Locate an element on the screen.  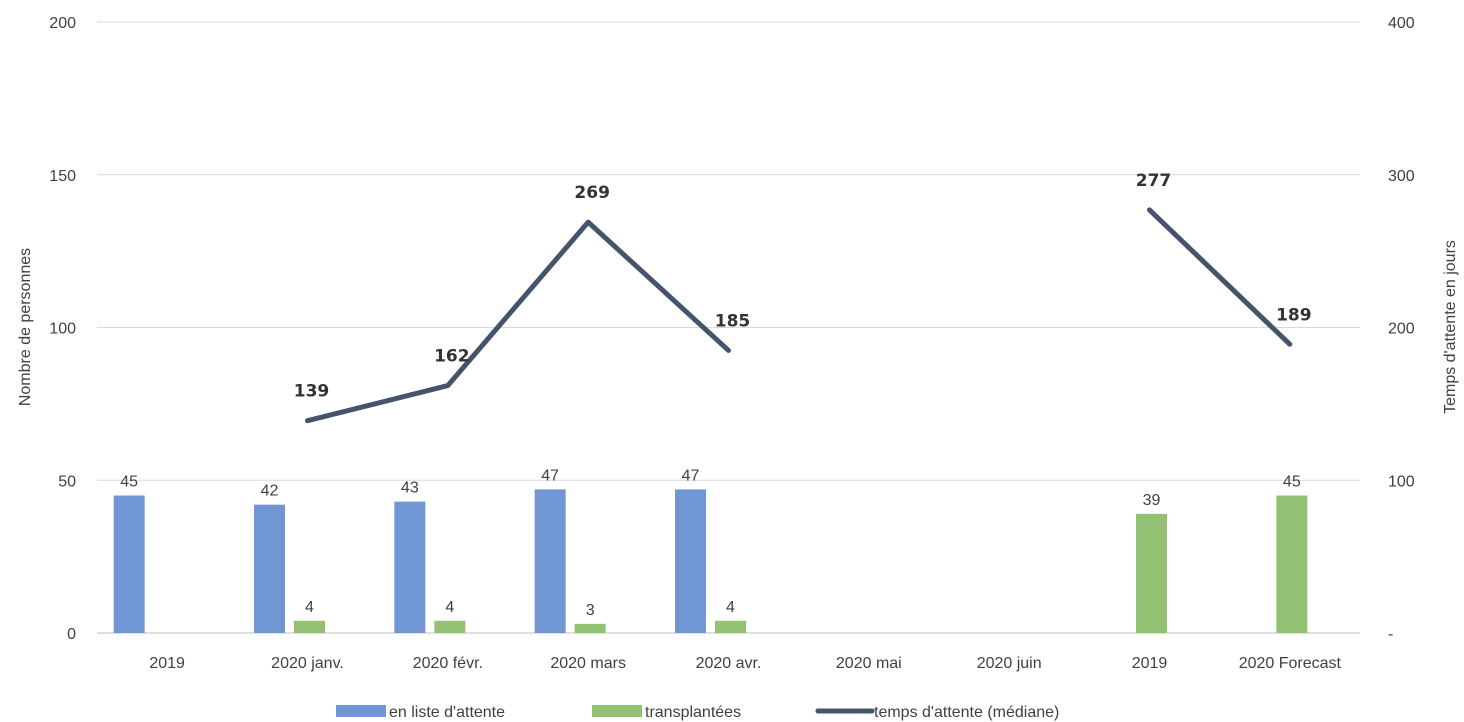
y2-tick-label: - is located at coordinates (1390, 634).